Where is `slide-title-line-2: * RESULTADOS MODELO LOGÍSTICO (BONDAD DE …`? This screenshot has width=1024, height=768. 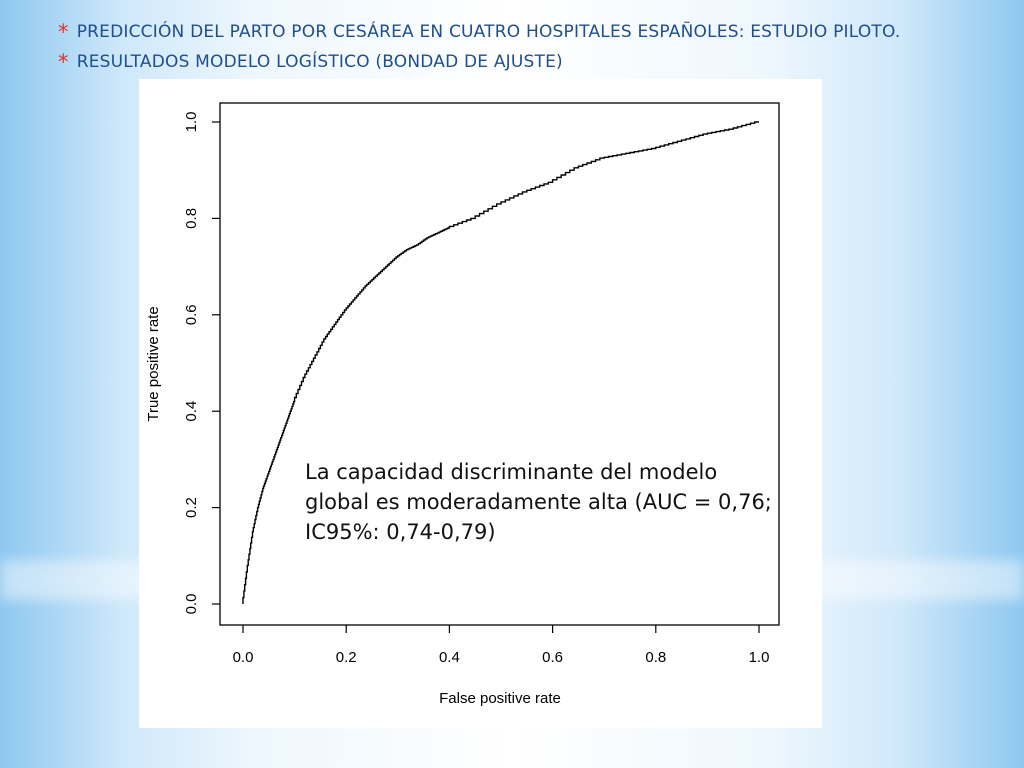
slide-title-line-2: * RESULTADOS MODELO LOGÍSTICO (BONDAD DE … is located at coordinates (310, 62).